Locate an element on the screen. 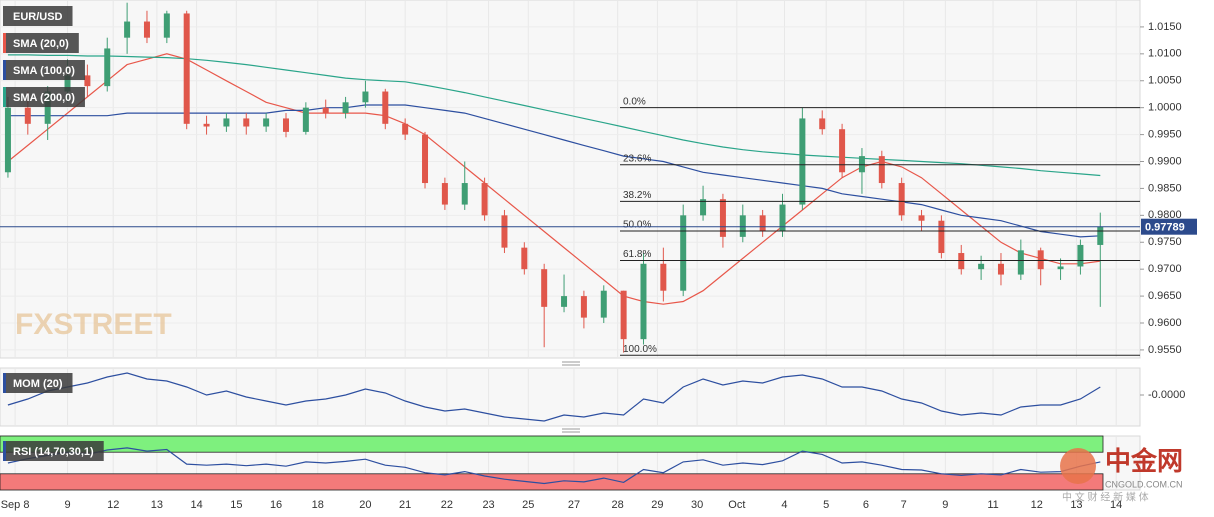 This screenshot has height=517, width=1214. fib-label: 23.6% is located at coordinates (637, 158).